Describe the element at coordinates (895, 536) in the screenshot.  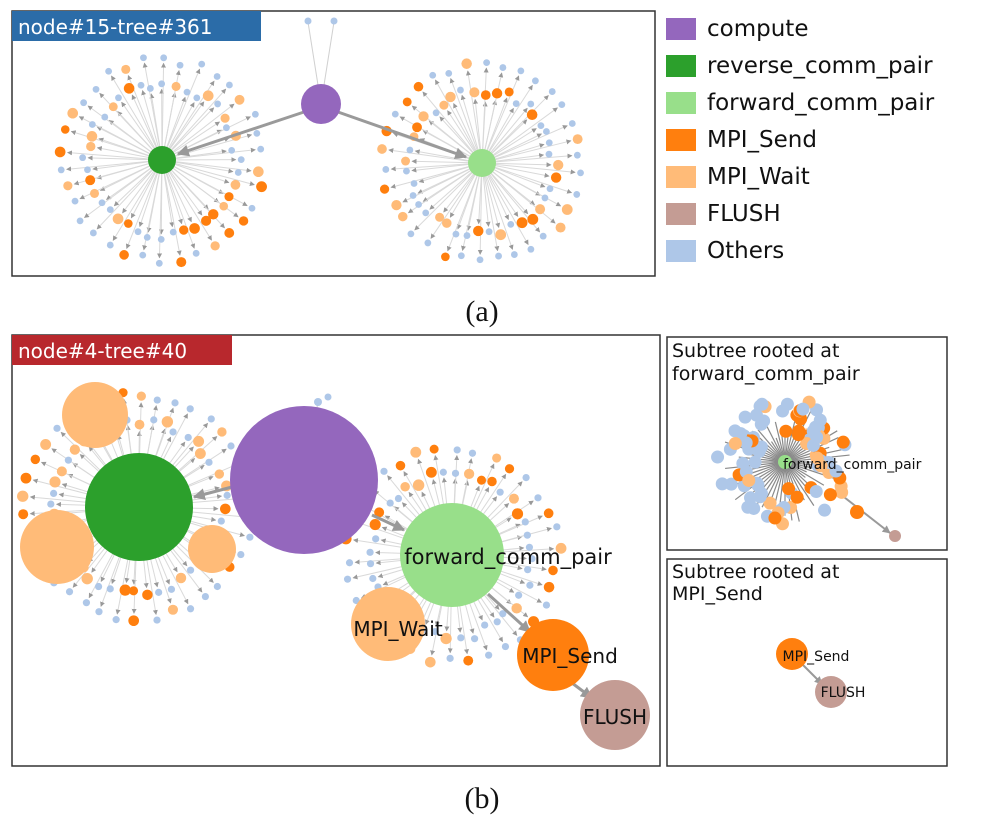
I see `node-flush` at that location.